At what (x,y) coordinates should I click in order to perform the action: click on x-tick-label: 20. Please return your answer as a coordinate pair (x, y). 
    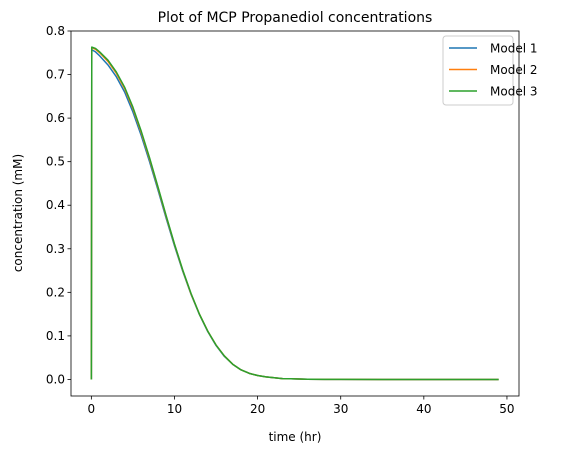
    Looking at the image, I should click on (257, 409).